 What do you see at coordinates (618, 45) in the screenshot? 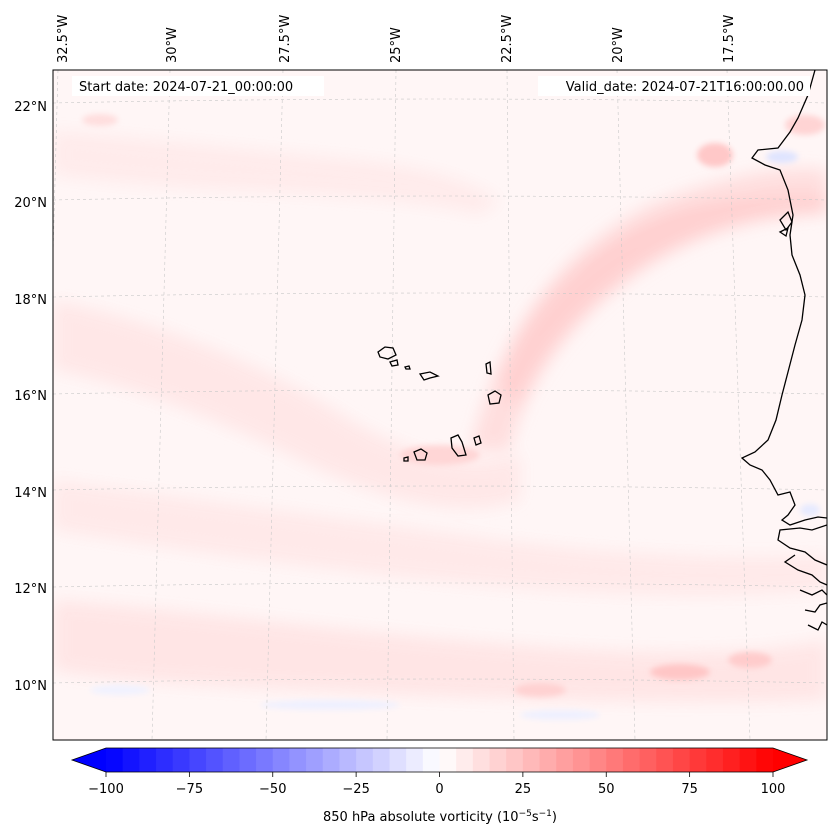
I see `lon-label: 20°W` at bounding box center [618, 45].